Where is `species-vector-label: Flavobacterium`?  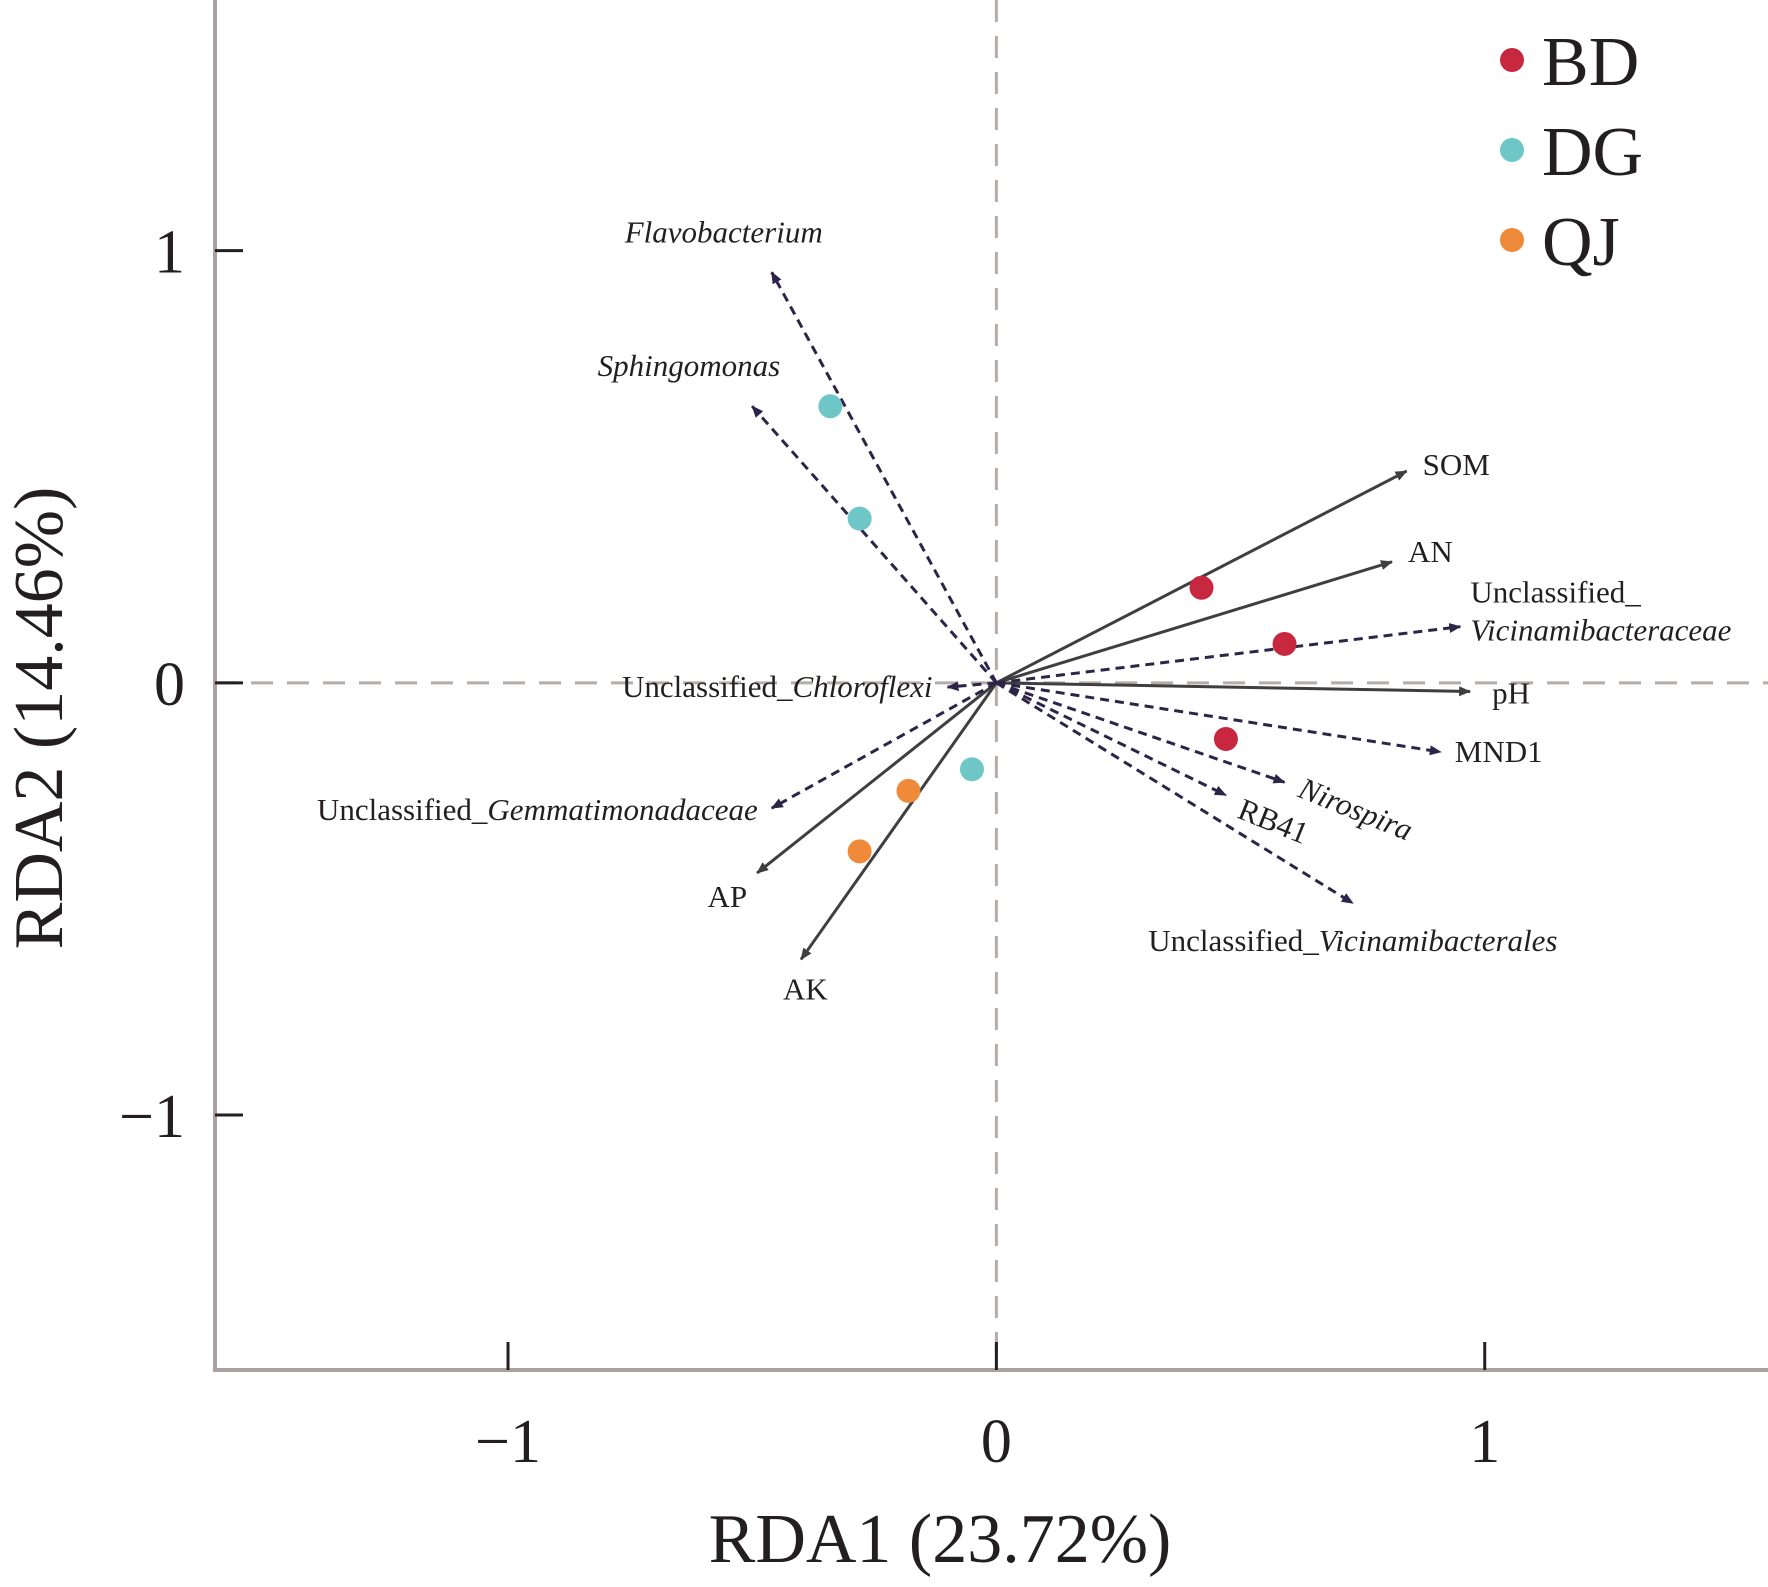 species-vector-label: Flavobacterium is located at coordinates (723, 231).